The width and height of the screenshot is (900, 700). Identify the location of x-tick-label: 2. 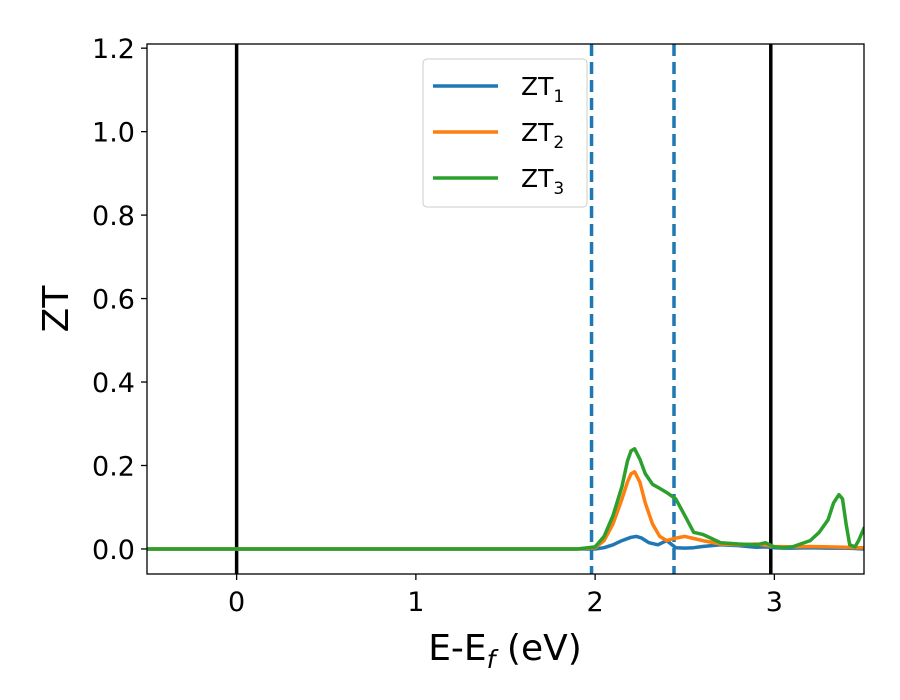
(595, 602).